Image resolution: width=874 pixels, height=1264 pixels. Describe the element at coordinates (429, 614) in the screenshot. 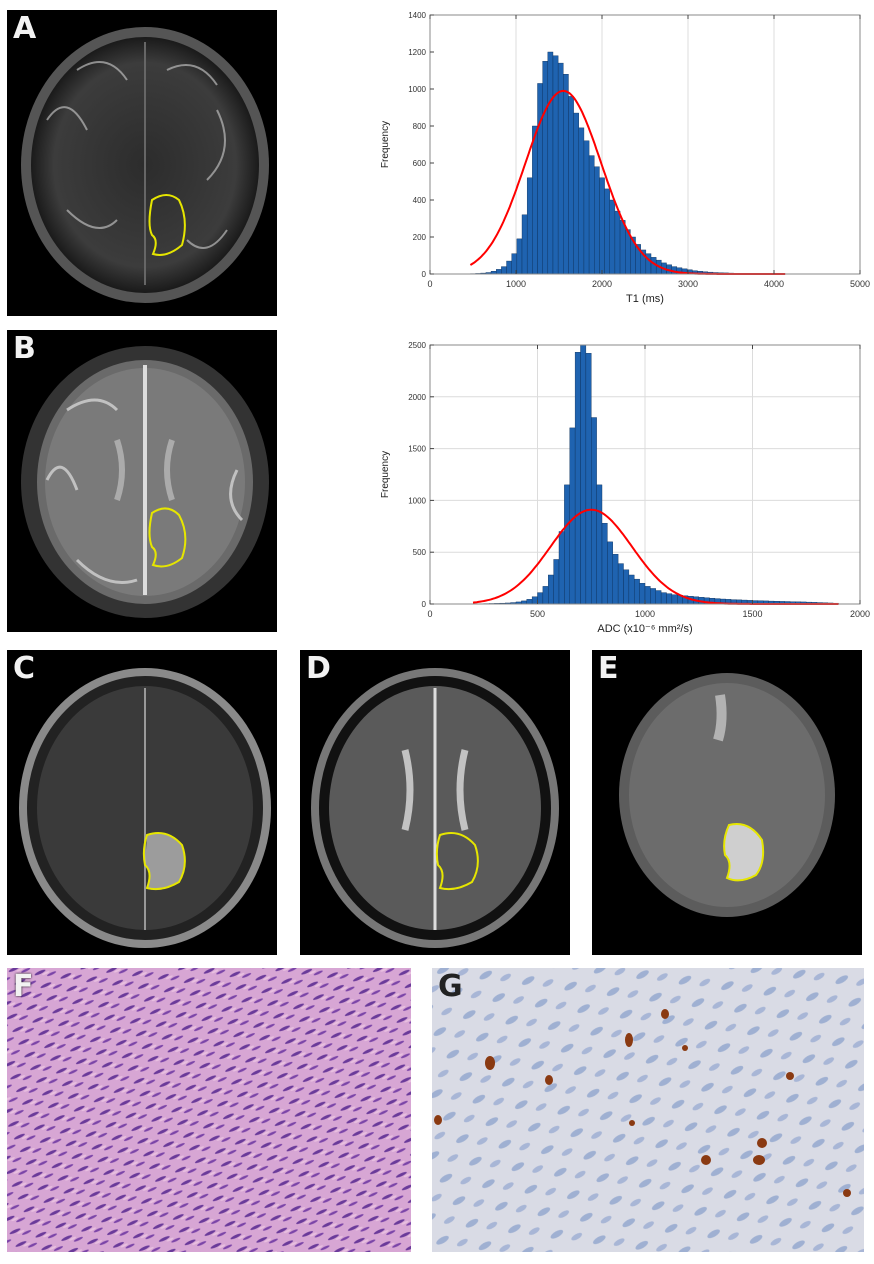

I see `x-tick-label: 0` at that location.